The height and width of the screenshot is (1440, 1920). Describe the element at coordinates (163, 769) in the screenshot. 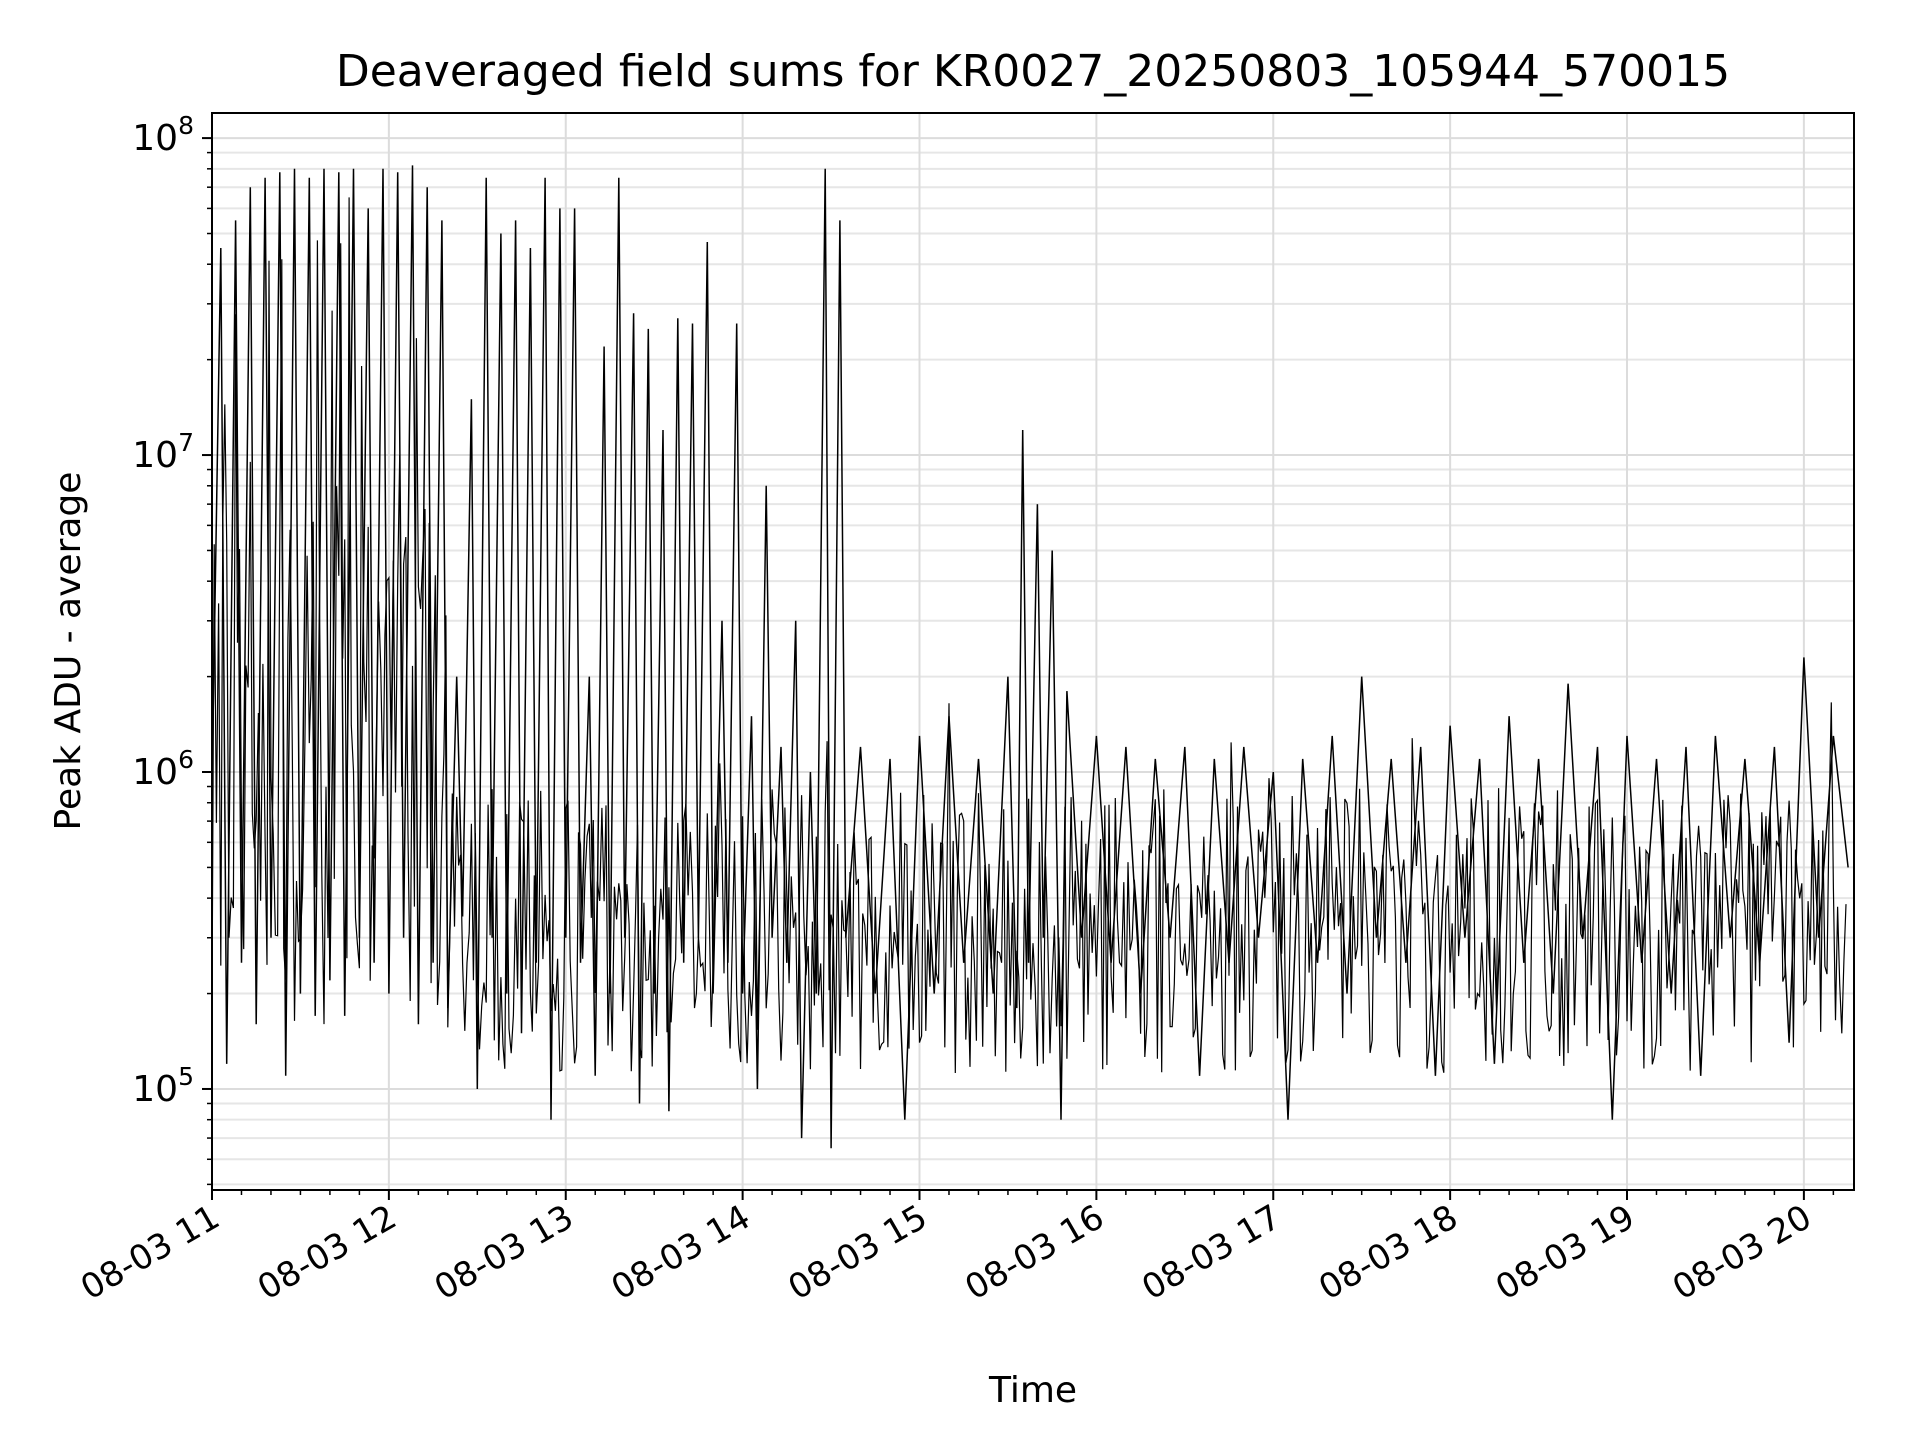

I see `y-tick-label: 10⁶` at that location.